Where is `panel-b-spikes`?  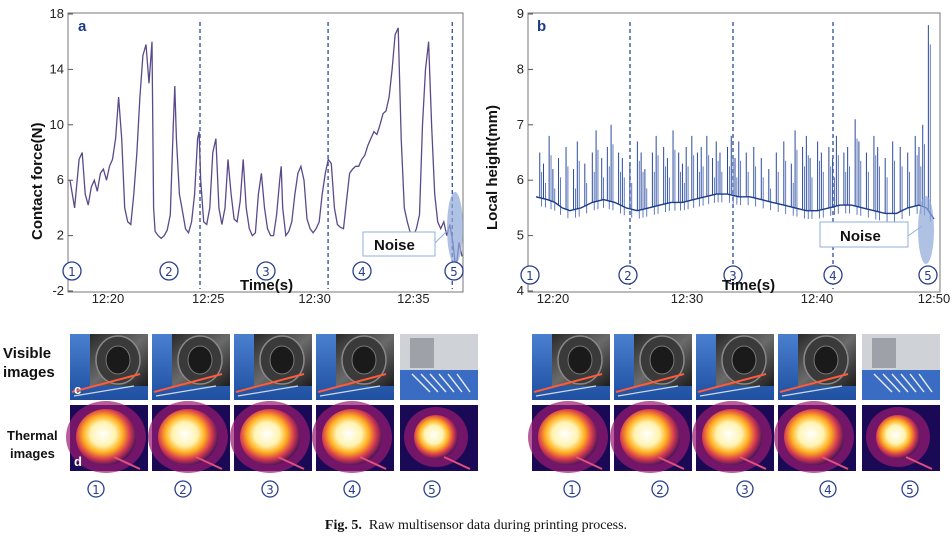 panel-b-spikes is located at coordinates (735, 123).